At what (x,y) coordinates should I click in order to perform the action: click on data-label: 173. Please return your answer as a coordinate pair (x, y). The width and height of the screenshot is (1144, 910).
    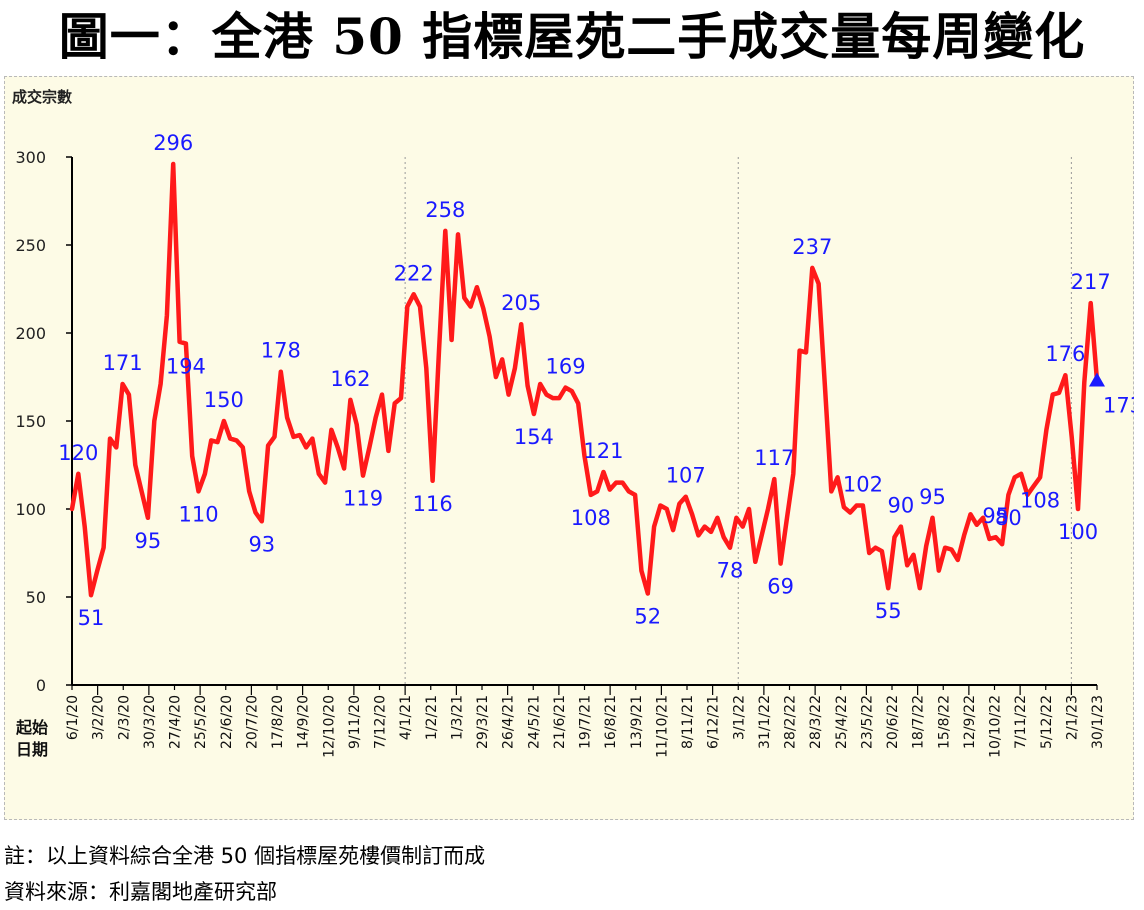
    Looking at the image, I should click on (1118, 406).